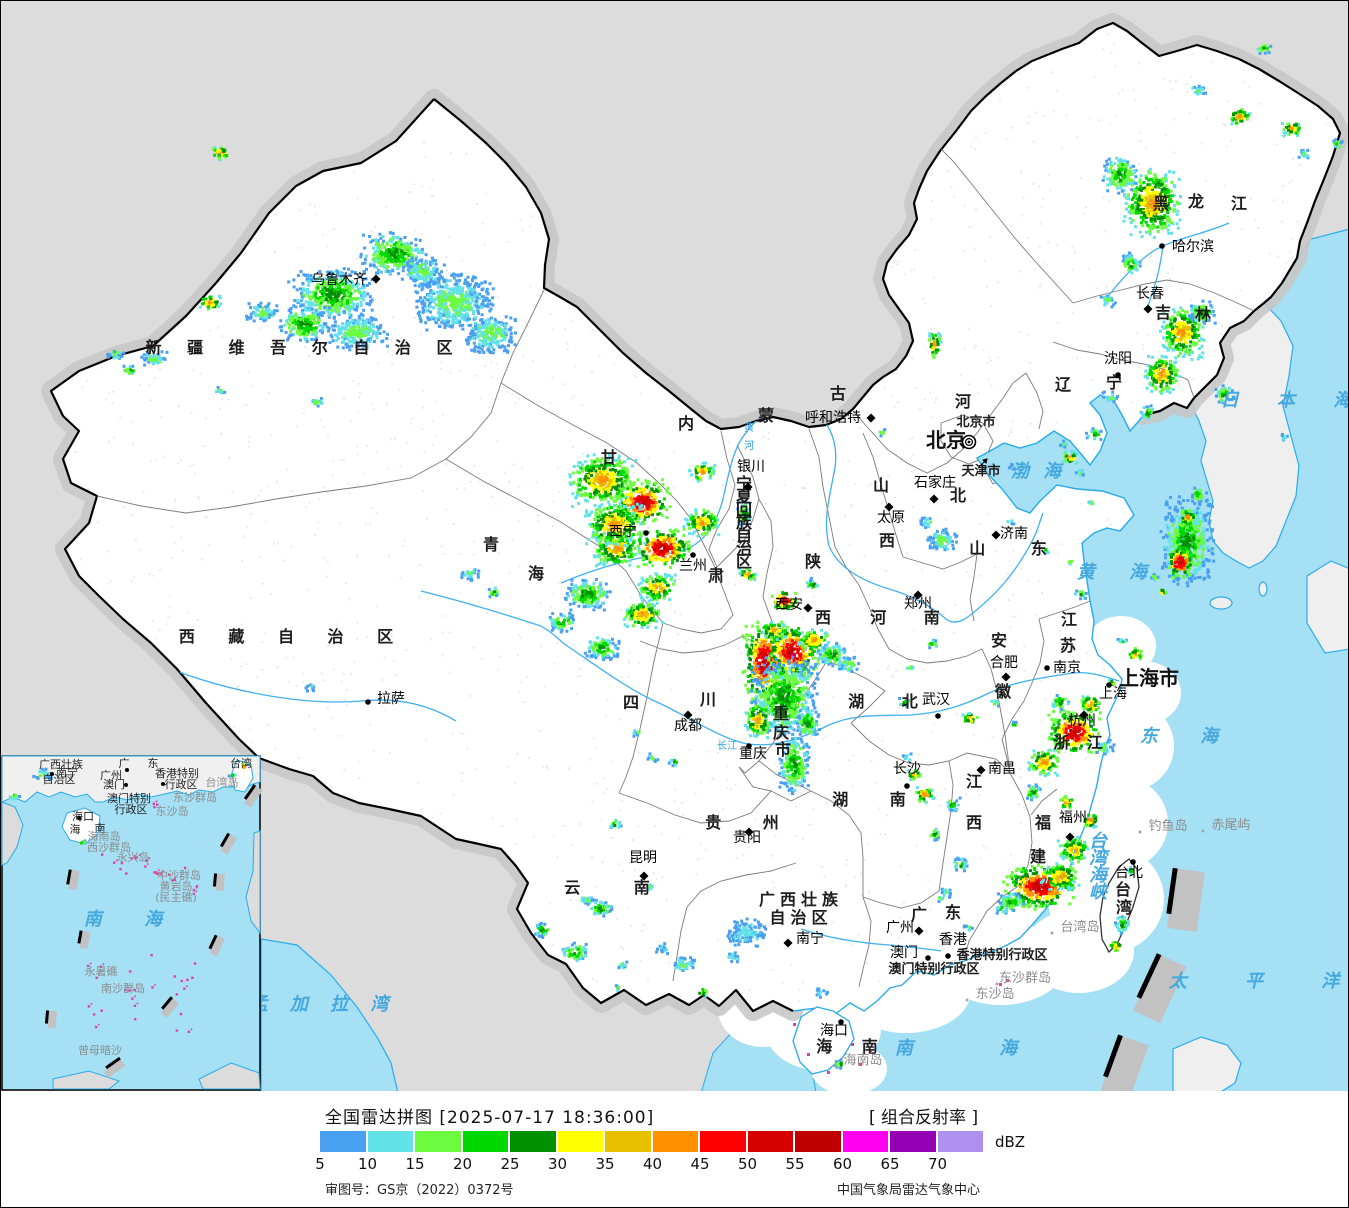  Describe the element at coordinates (1124, 907) in the screenshot. I see `province-label: 湾` at that location.